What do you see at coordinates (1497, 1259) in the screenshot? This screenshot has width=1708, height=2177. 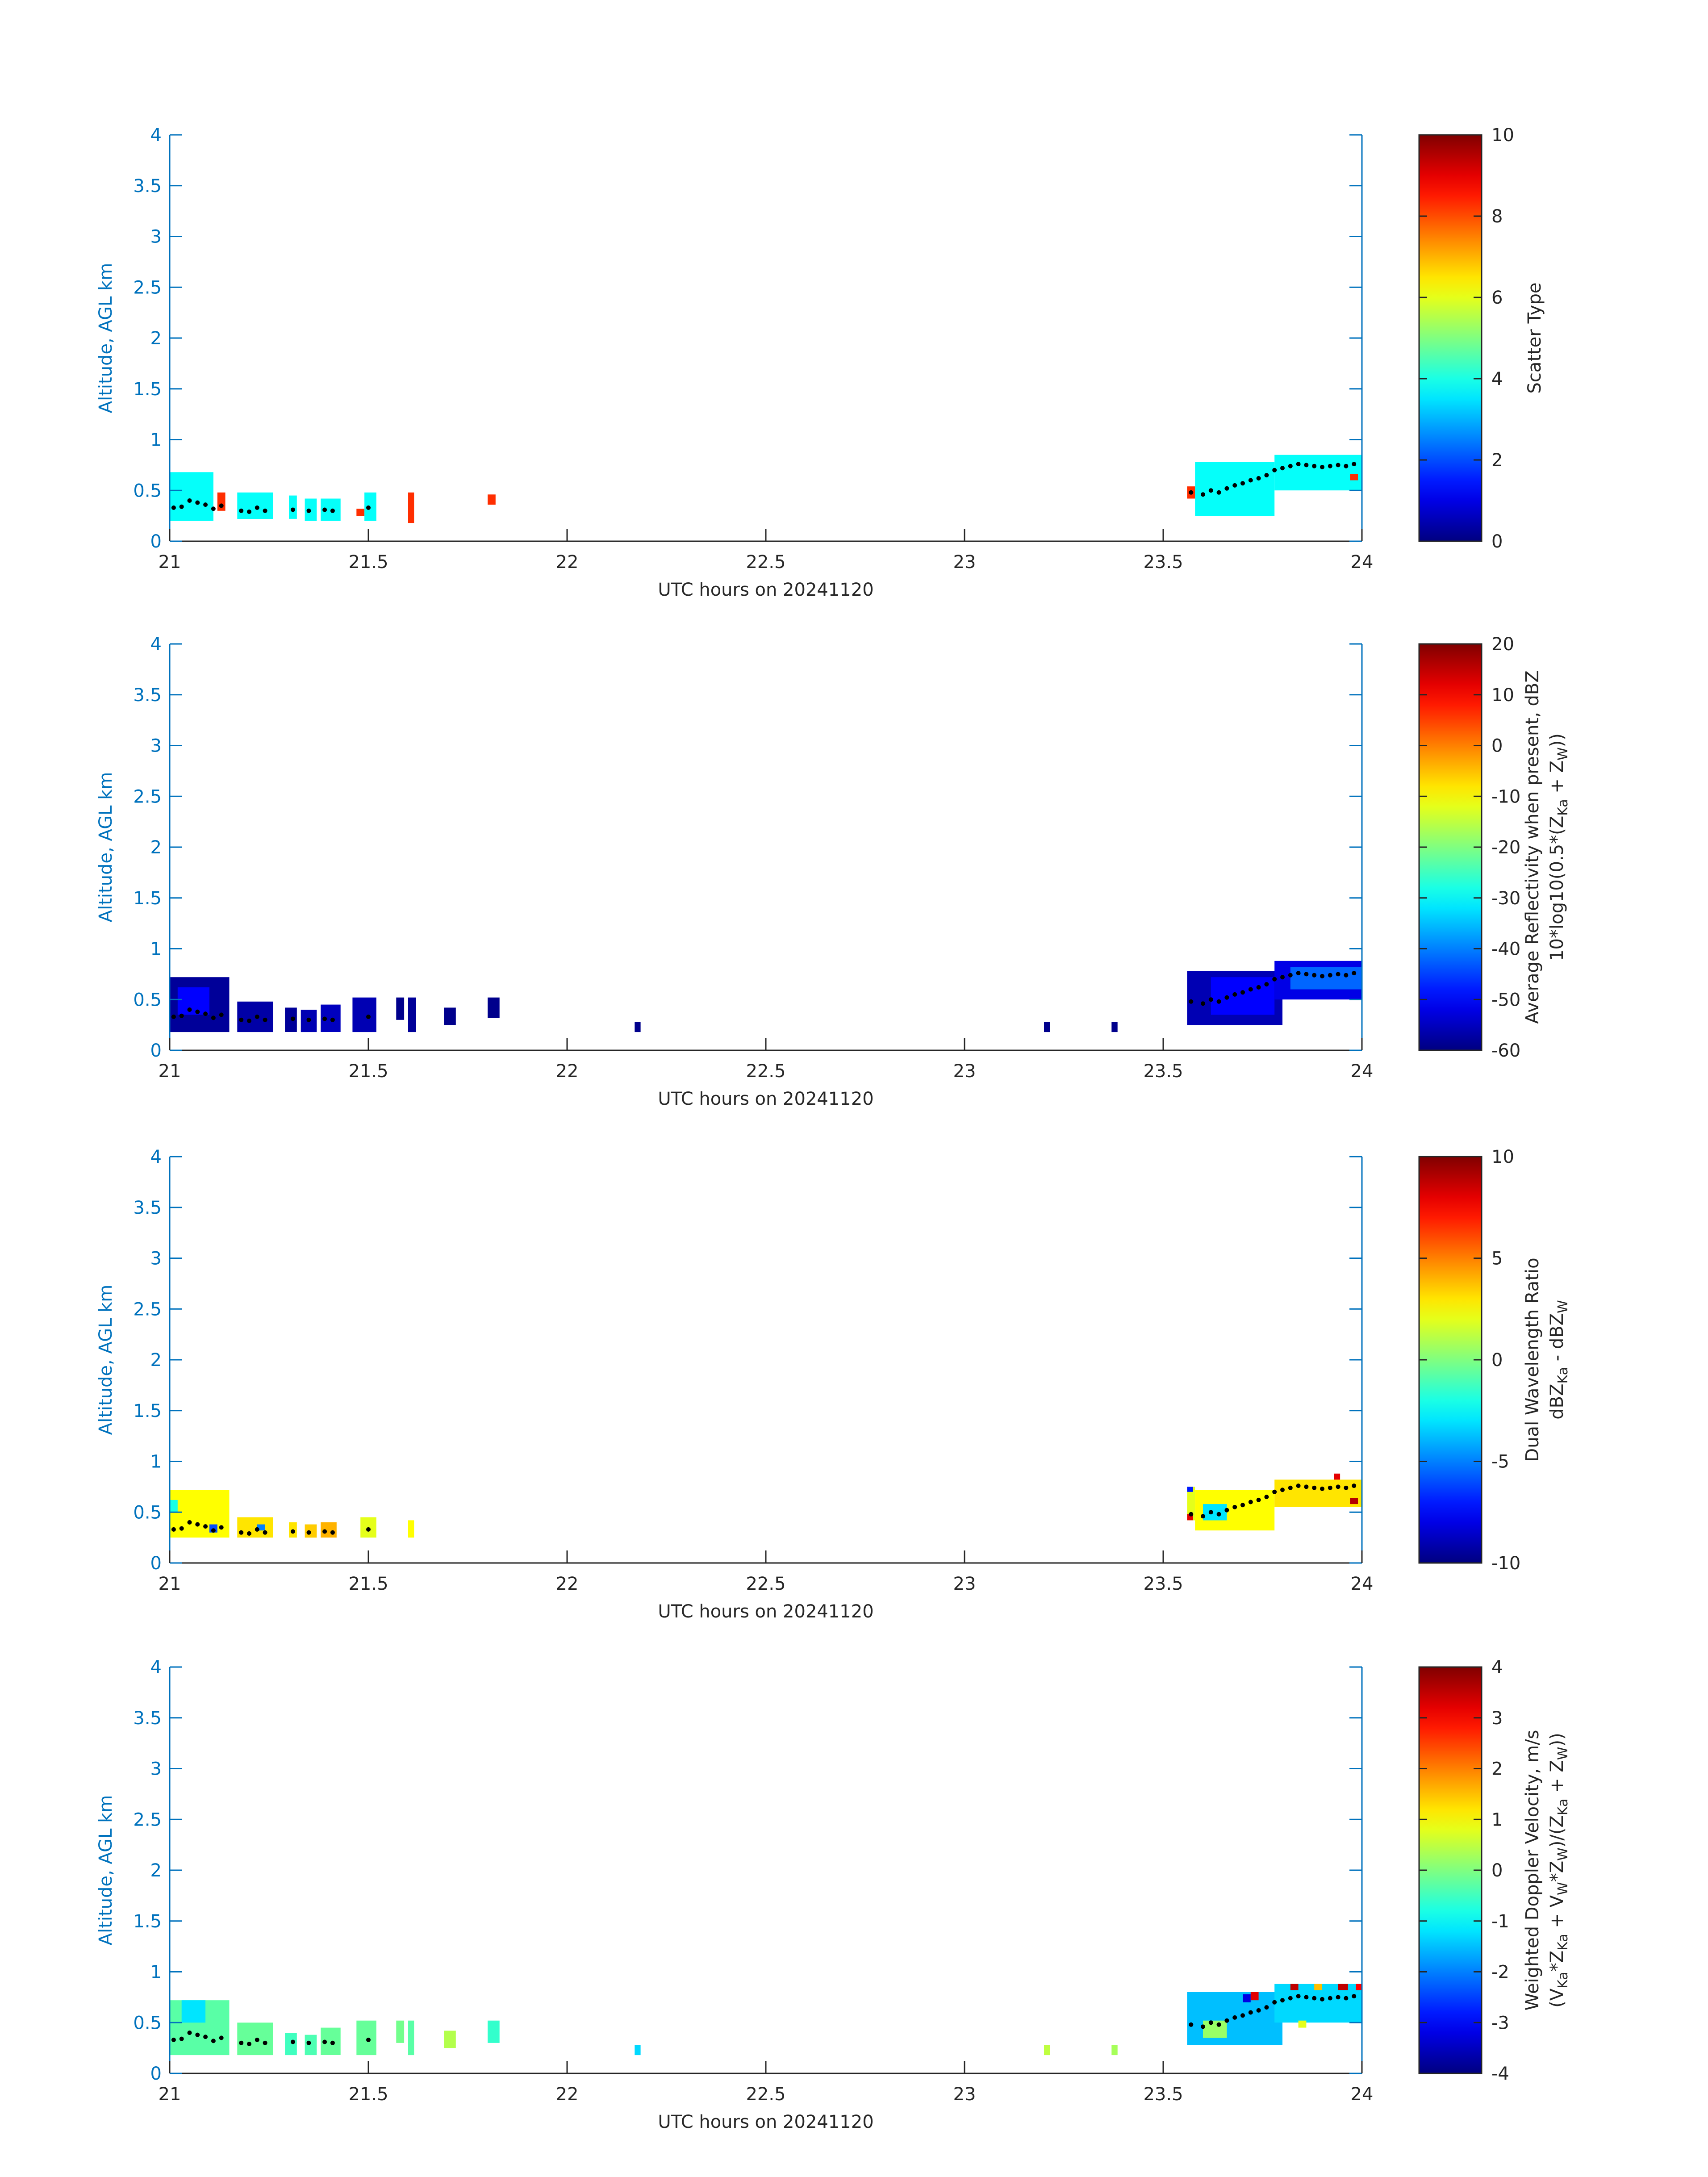 I see `colorbar-tick-label: 5` at bounding box center [1497, 1259].